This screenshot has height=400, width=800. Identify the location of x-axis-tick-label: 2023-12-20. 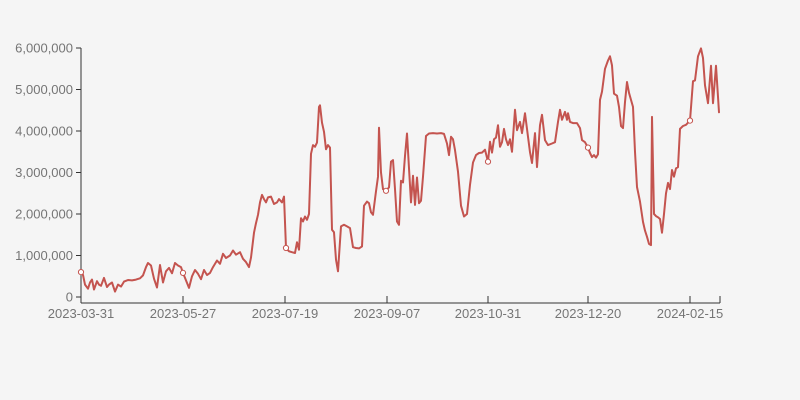
(588, 313).